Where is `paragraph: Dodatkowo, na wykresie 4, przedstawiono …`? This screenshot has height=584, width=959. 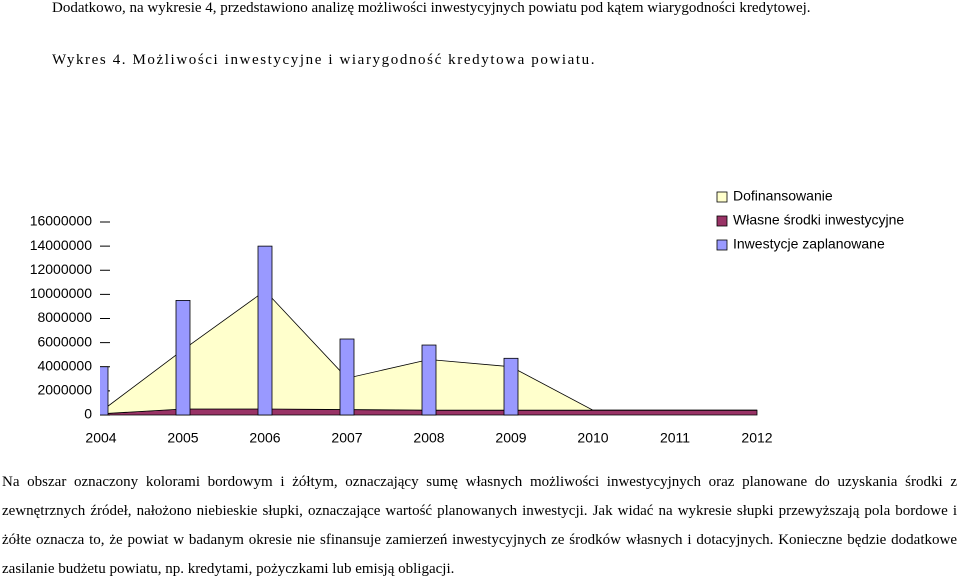
paragraph: Dodatkowo, na wykresie 4, przedstawiono … is located at coordinates (431, 8).